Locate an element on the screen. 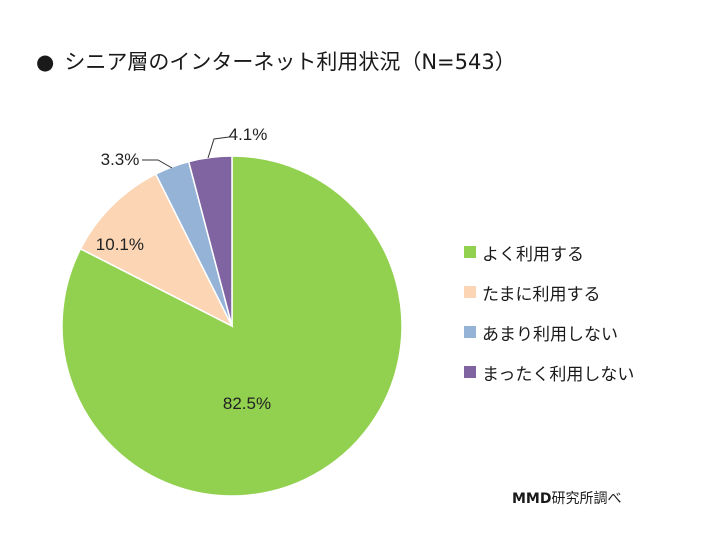 This screenshot has width=723, height=553. source-text: 研究所調べ is located at coordinates (586, 499).